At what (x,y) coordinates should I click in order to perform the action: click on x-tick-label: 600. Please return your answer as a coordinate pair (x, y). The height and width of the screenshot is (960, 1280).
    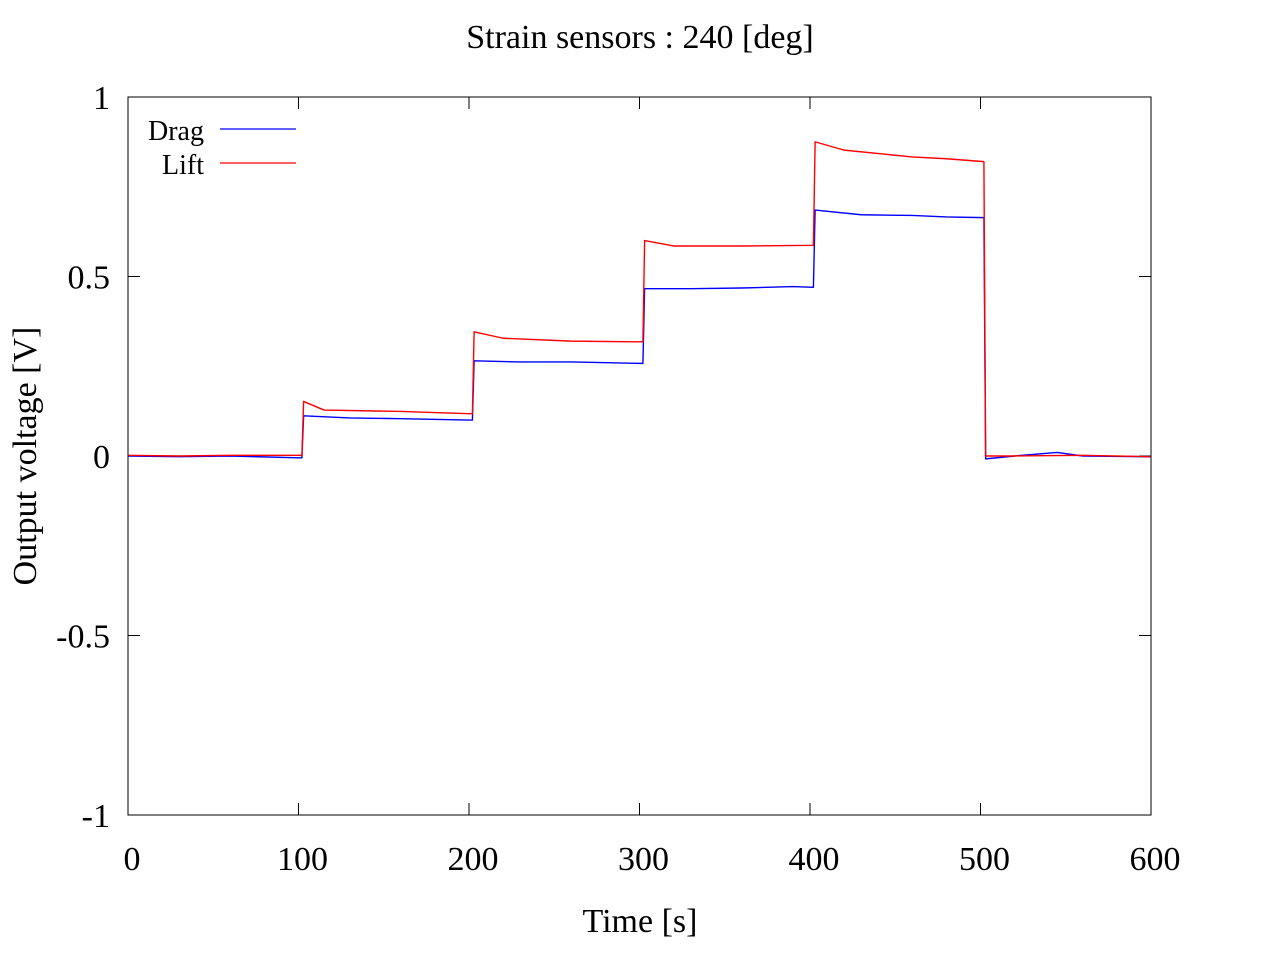
    Looking at the image, I should click on (1155, 859).